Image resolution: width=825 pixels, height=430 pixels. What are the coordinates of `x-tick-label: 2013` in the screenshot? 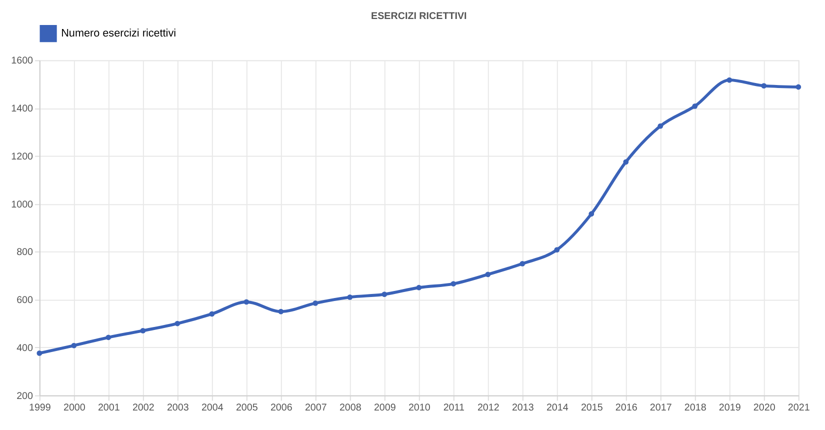 It's located at (523, 408).